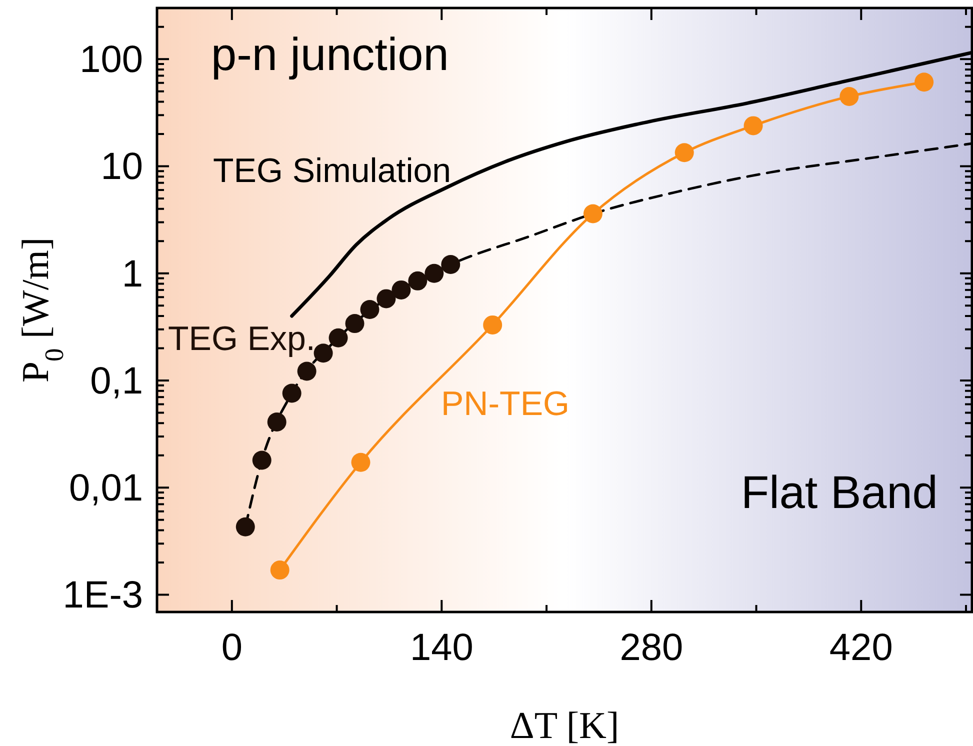 This screenshot has height=746, width=973. Describe the element at coordinates (330, 54) in the screenshot. I see `annotation: p-n junction` at that location.